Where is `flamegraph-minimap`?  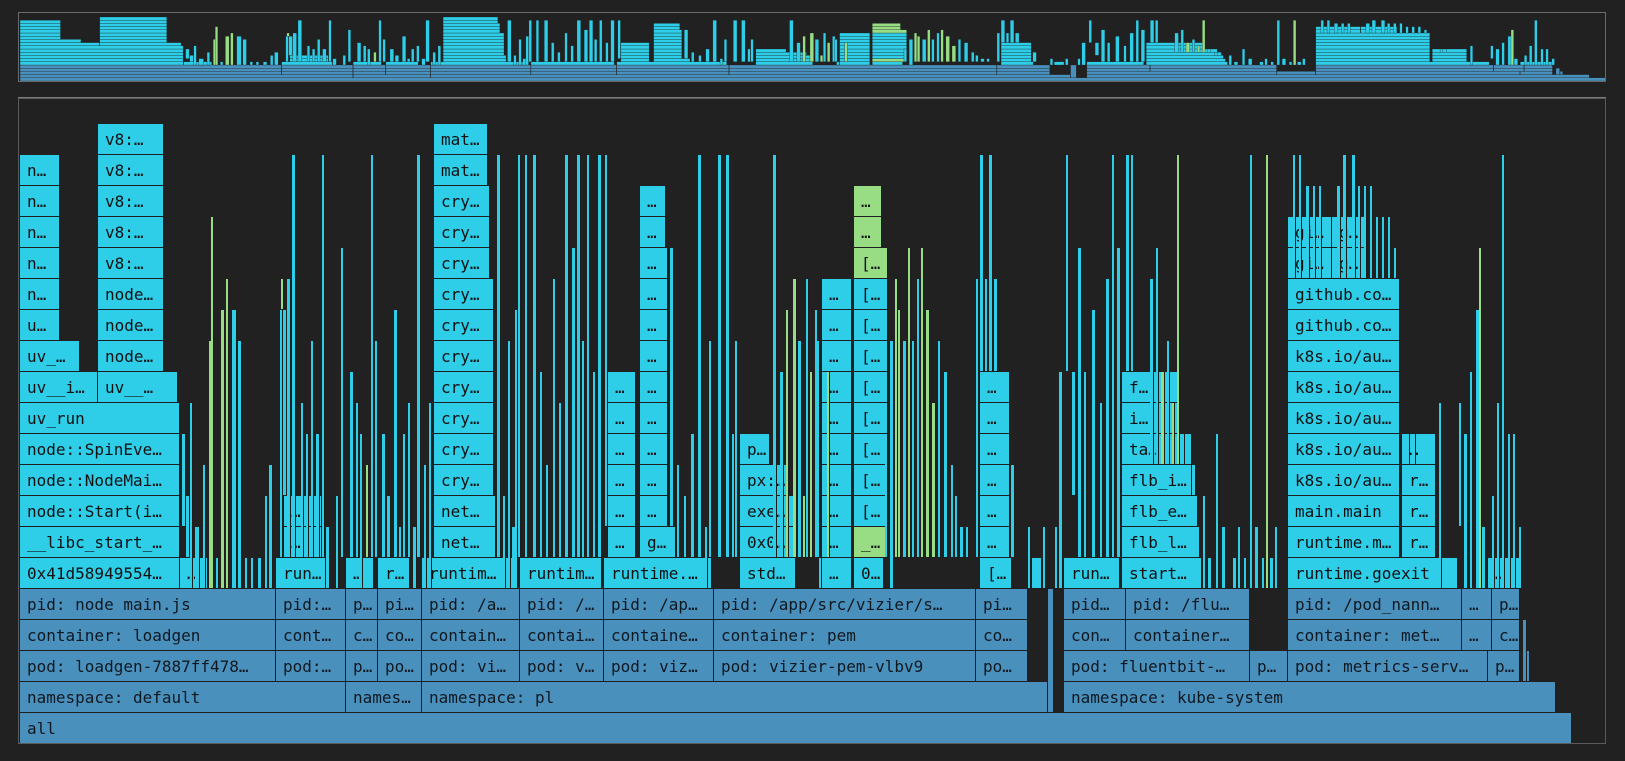
flamegraph-minimap is located at coordinates (812, 47).